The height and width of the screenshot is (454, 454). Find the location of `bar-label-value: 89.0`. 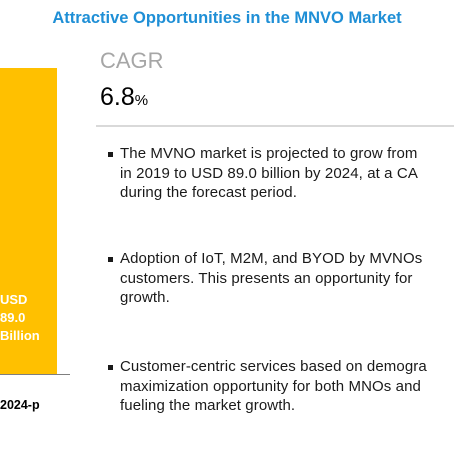

bar-label-value: 89.0 is located at coordinates (24, 318).